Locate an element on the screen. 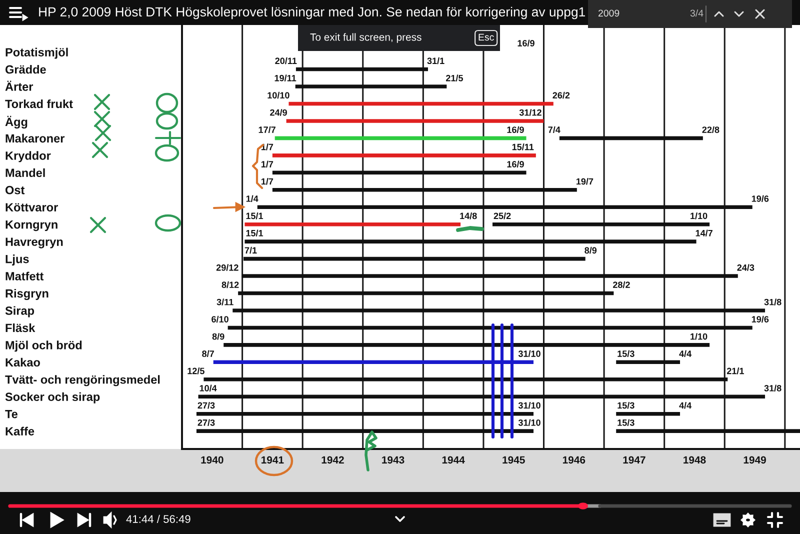 The height and width of the screenshot is (534, 800). x-tick-label: 1947 is located at coordinates (634, 460).